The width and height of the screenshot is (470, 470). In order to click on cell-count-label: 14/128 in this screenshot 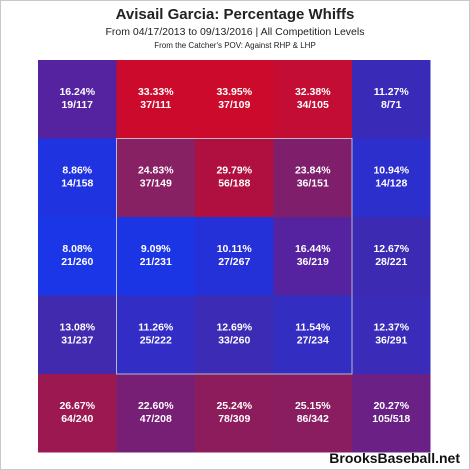, I will do `click(391, 184)`.